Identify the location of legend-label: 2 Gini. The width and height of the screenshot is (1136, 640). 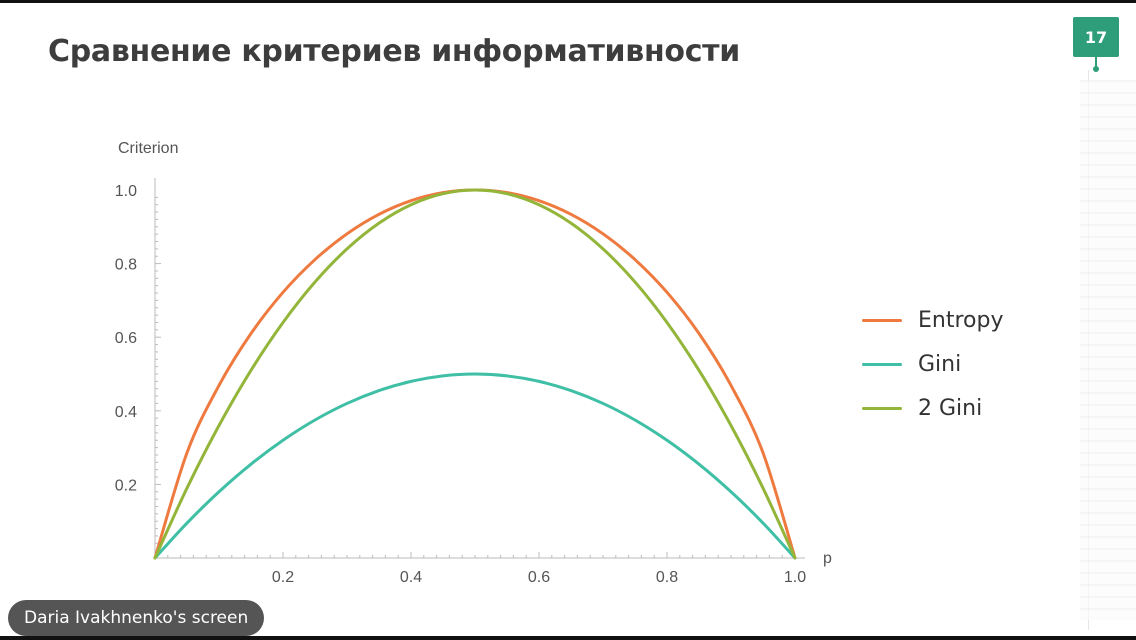
(950, 408).